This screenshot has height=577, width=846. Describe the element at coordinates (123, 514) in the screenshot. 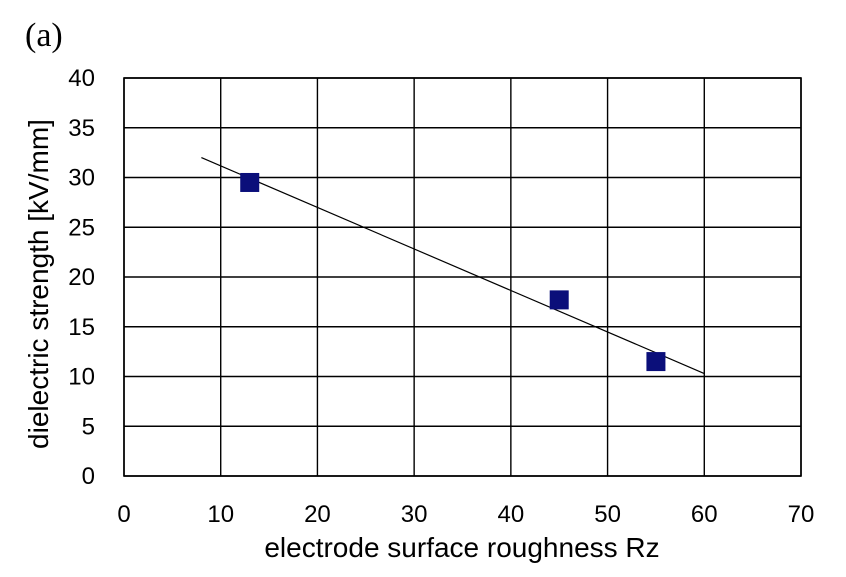

I see `x-tick-label: 0` at that location.